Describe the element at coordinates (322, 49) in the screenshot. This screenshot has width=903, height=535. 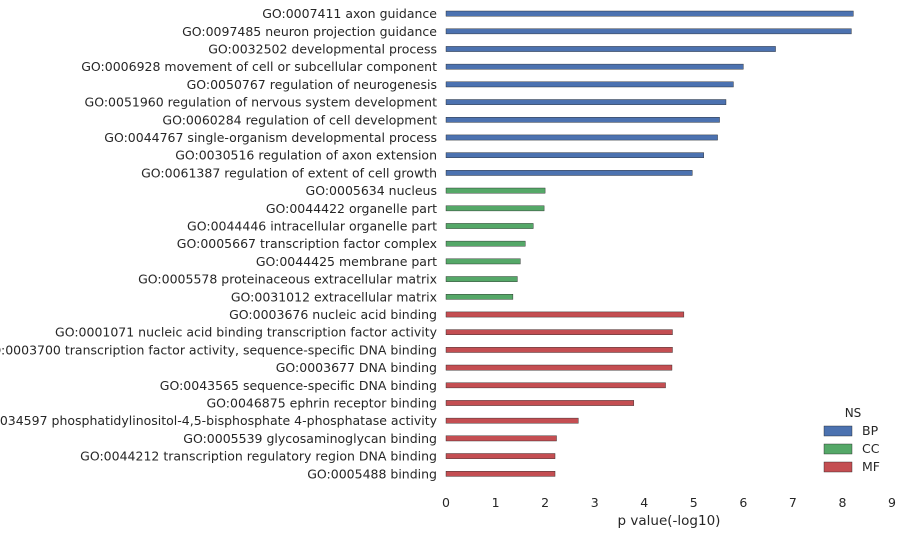
I see `category-label: GO:0032502 developmental process` at that location.